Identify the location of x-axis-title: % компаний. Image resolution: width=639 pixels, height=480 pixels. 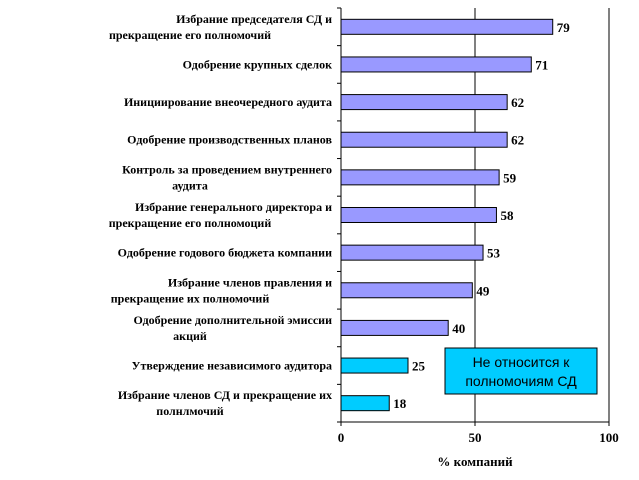
(475, 461).